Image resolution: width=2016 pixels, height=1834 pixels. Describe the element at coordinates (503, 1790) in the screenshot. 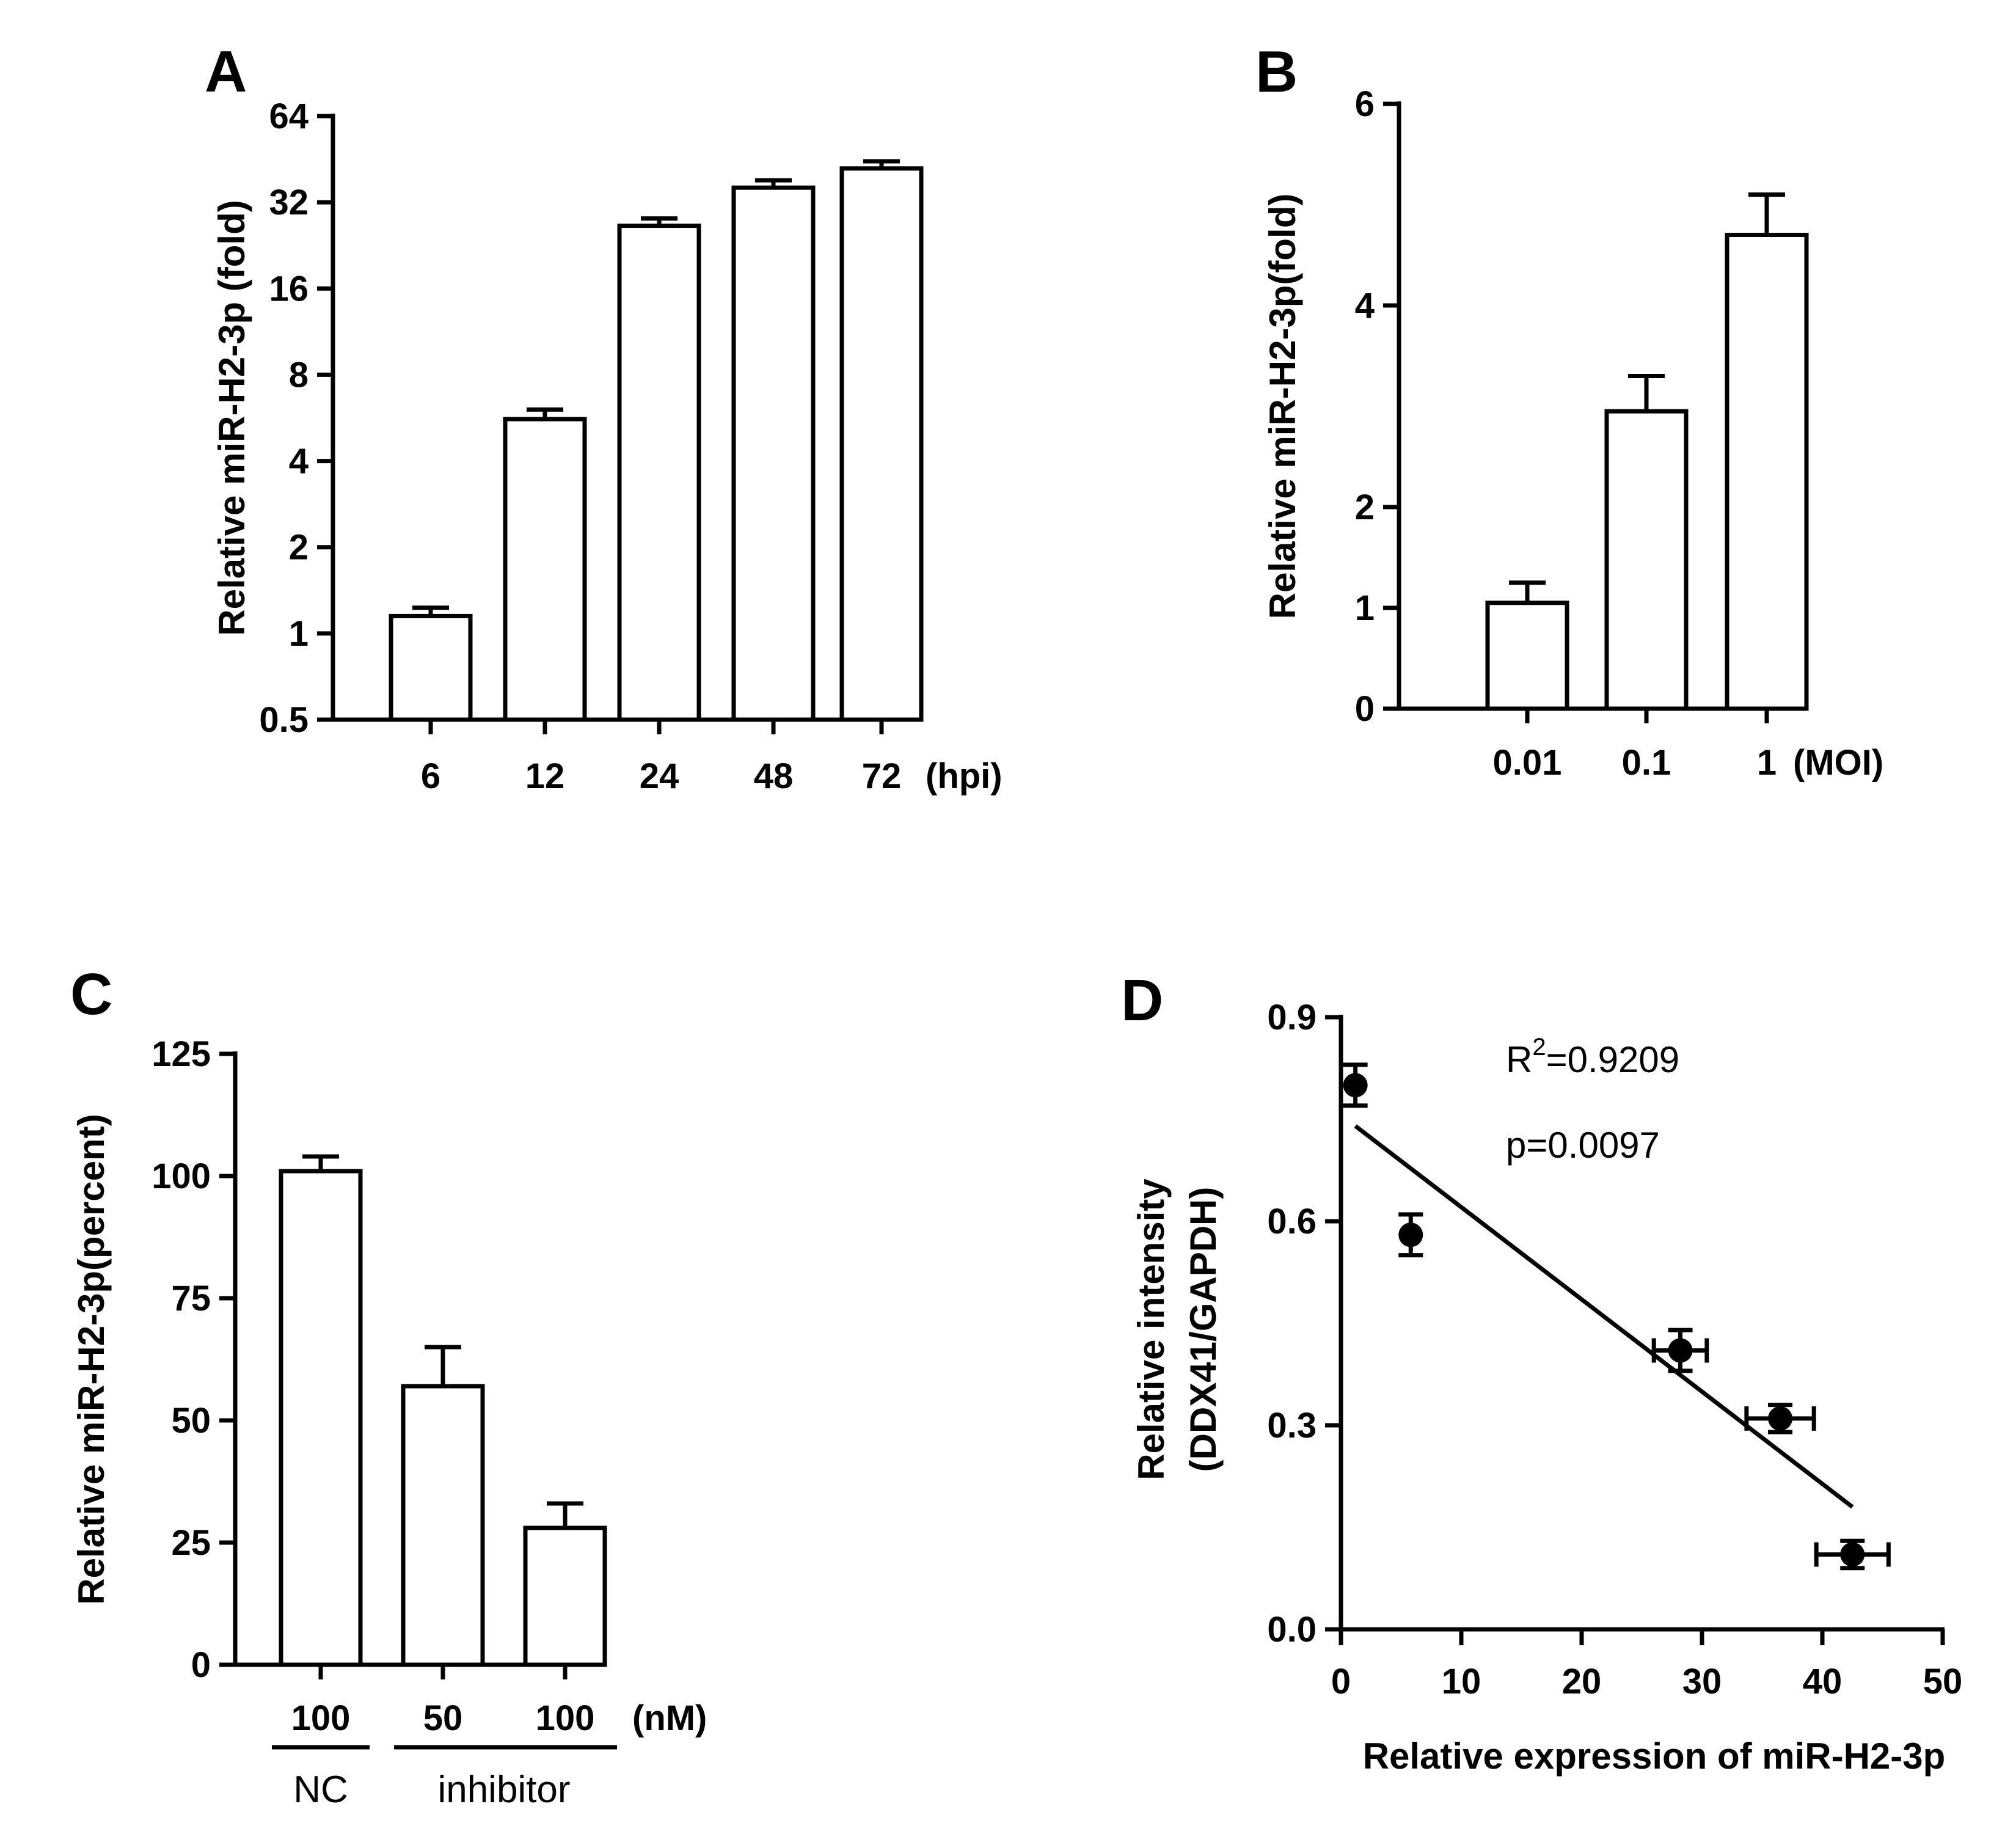

I see `panel-c-group-label-inhibitor: inhibitor` at that location.